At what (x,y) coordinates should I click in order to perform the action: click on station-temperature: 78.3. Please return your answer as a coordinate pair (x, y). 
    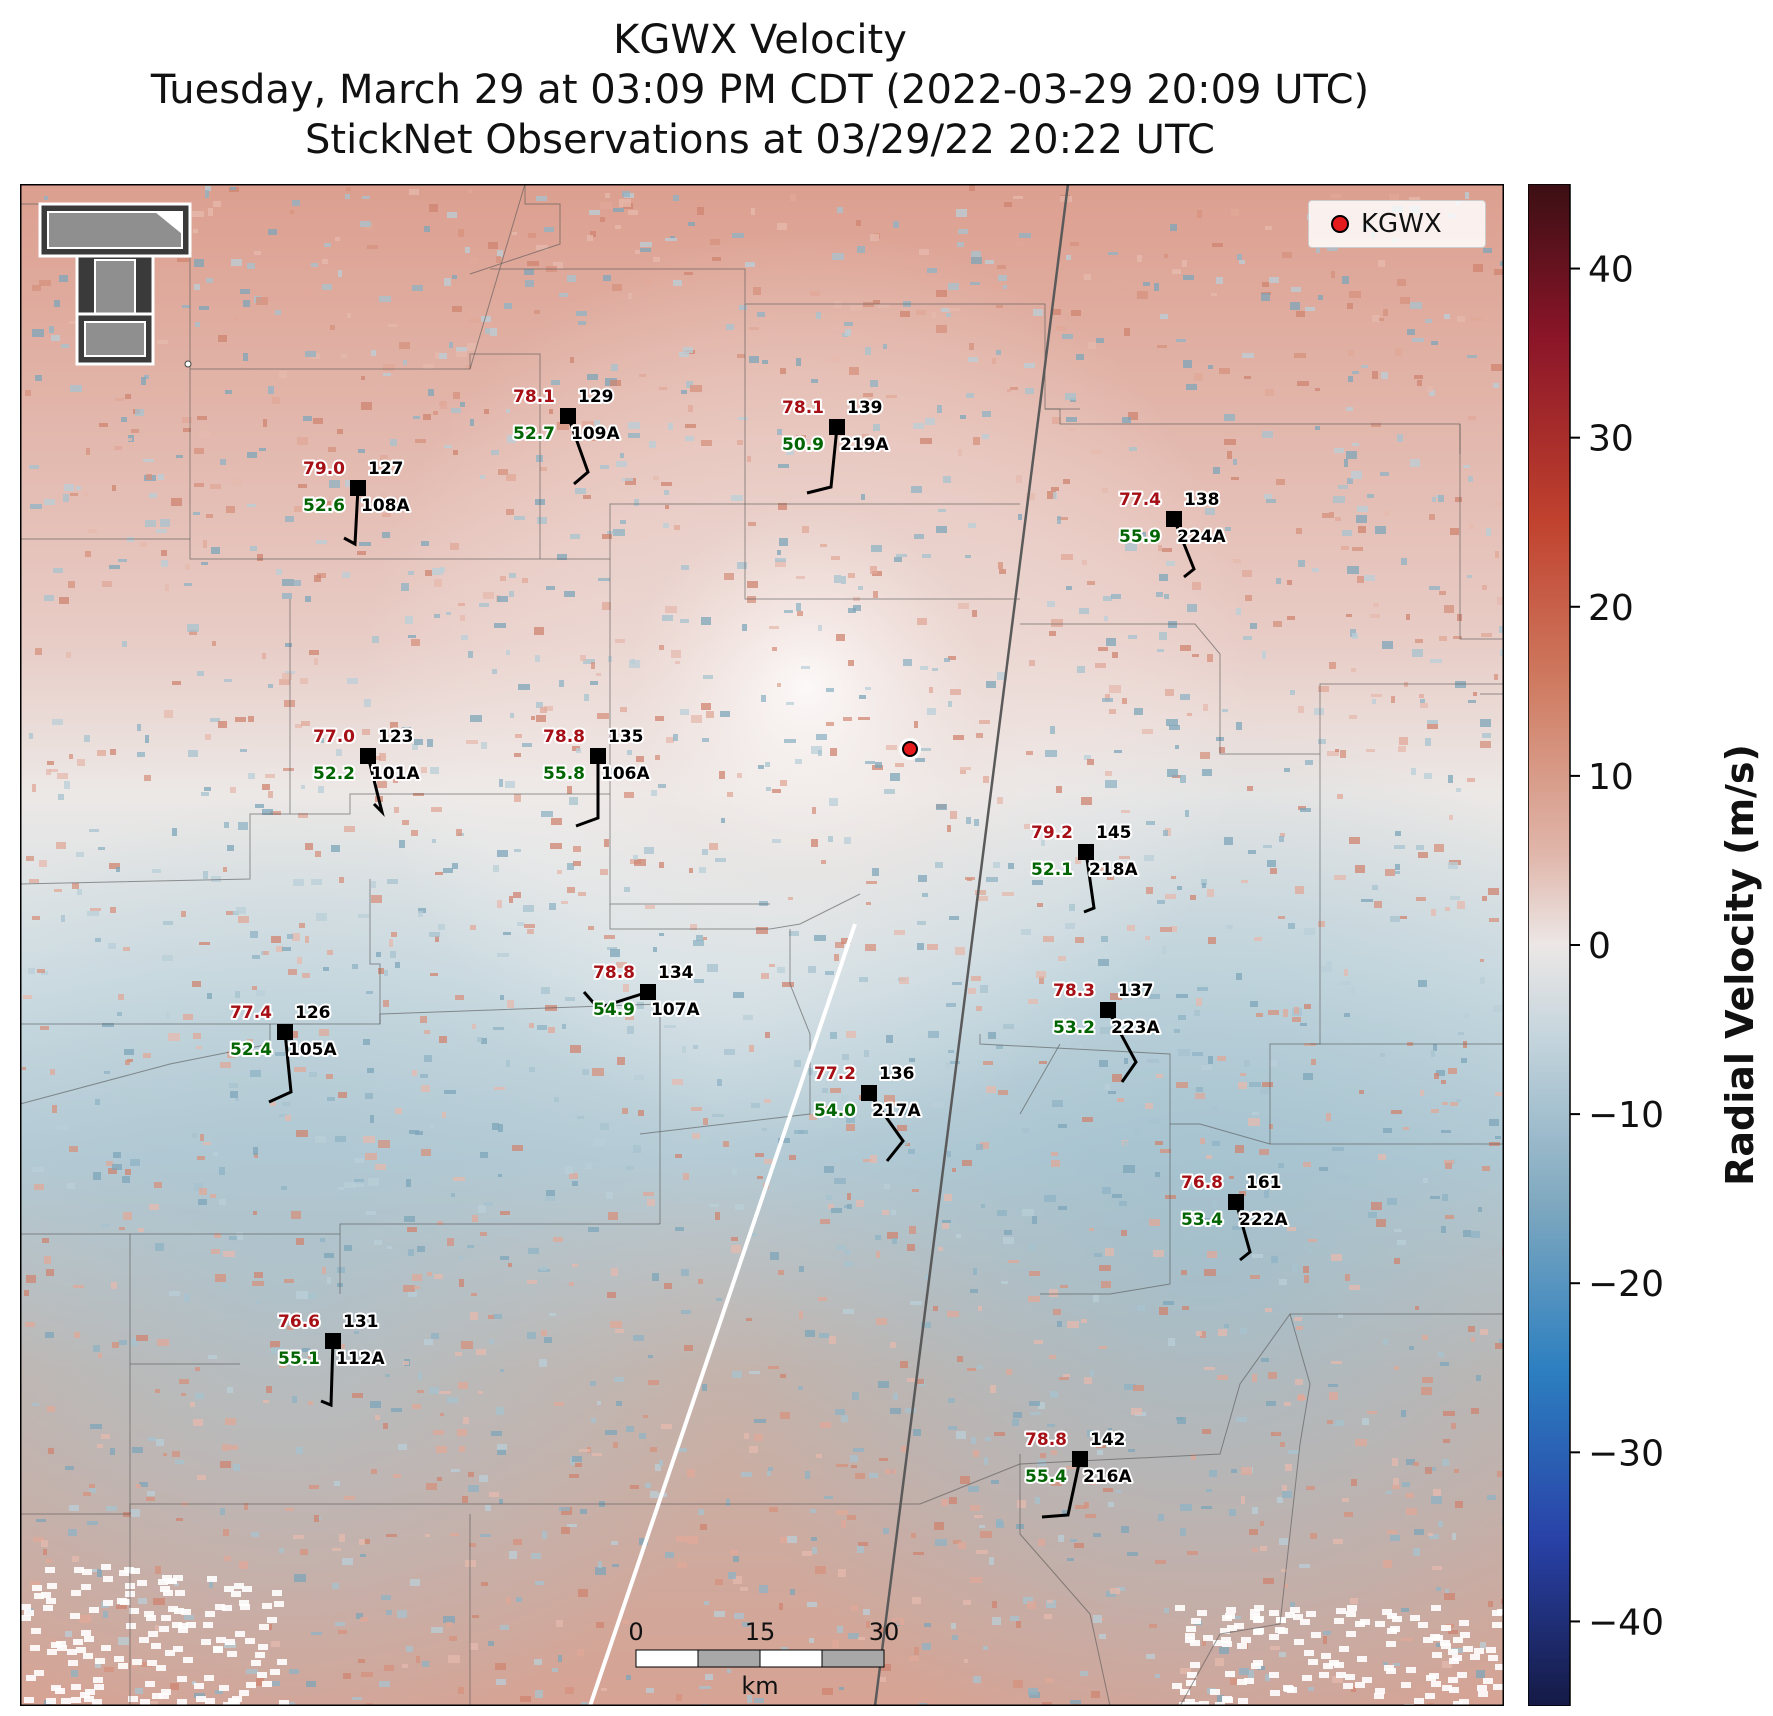
    Looking at the image, I should click on (1074, 991).